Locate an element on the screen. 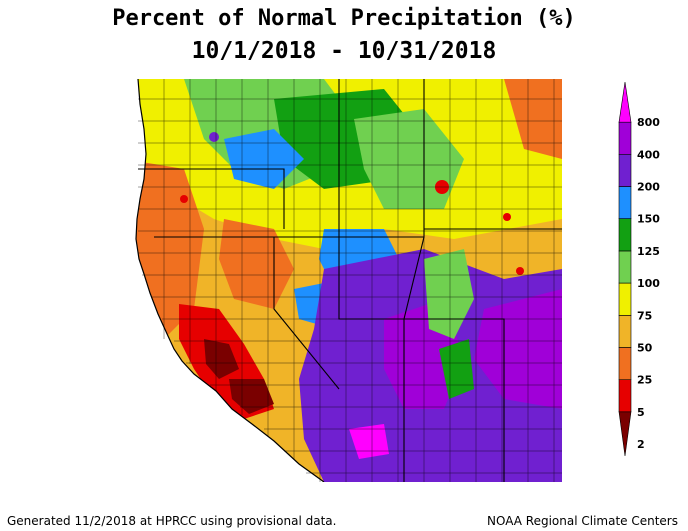  legend-label: 2 is located at coordinates (641, 444).